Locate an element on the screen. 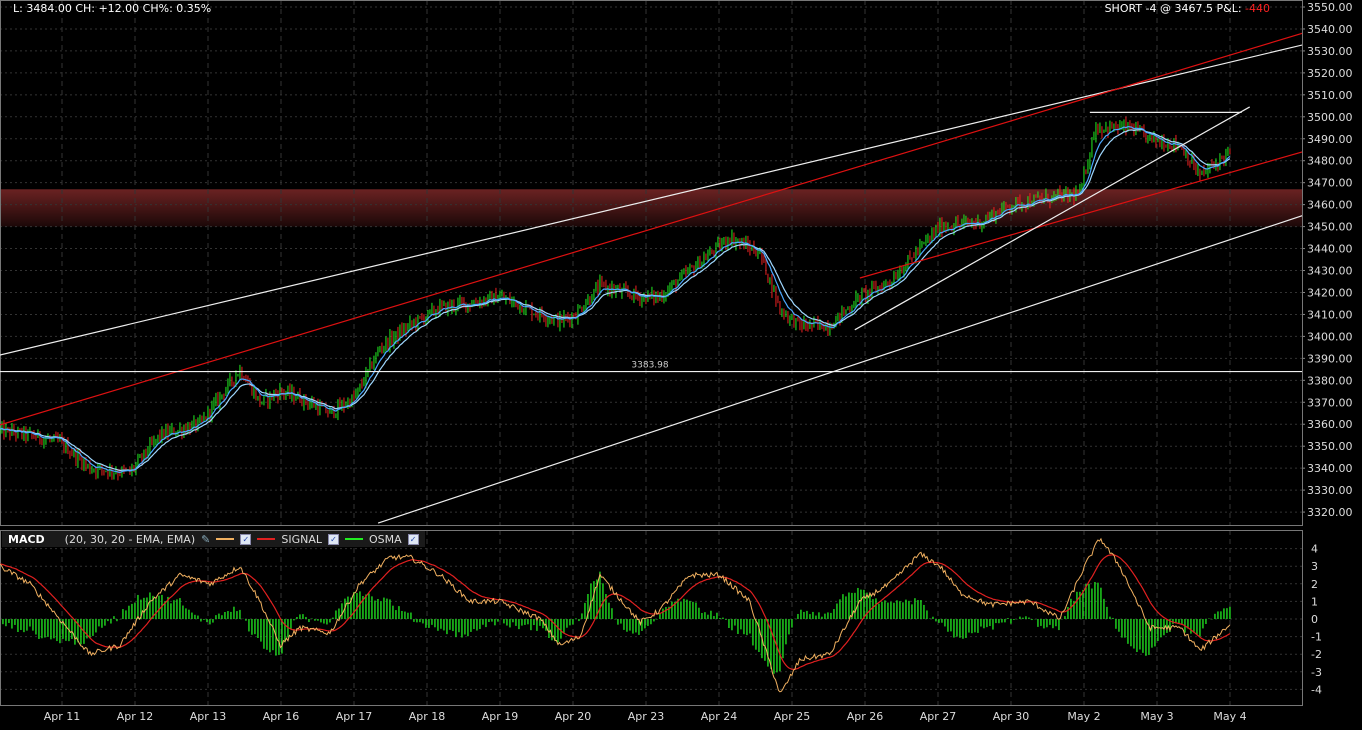 This screenshot has width=1362, height=730. macd-tick-label: -1 is located at coordinates (1316, 637).